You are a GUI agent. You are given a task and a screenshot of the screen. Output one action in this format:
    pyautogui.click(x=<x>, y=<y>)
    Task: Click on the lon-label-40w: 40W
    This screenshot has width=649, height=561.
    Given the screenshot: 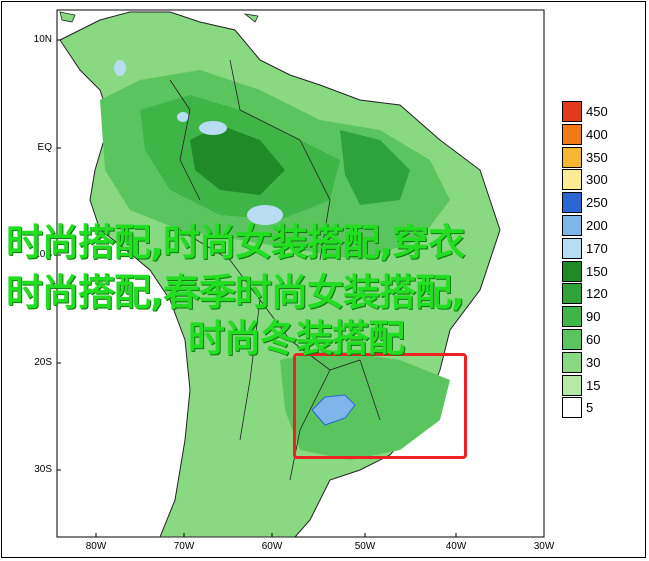 What is the action you would take?
    pyautogui.click(x=456, y=546)
    